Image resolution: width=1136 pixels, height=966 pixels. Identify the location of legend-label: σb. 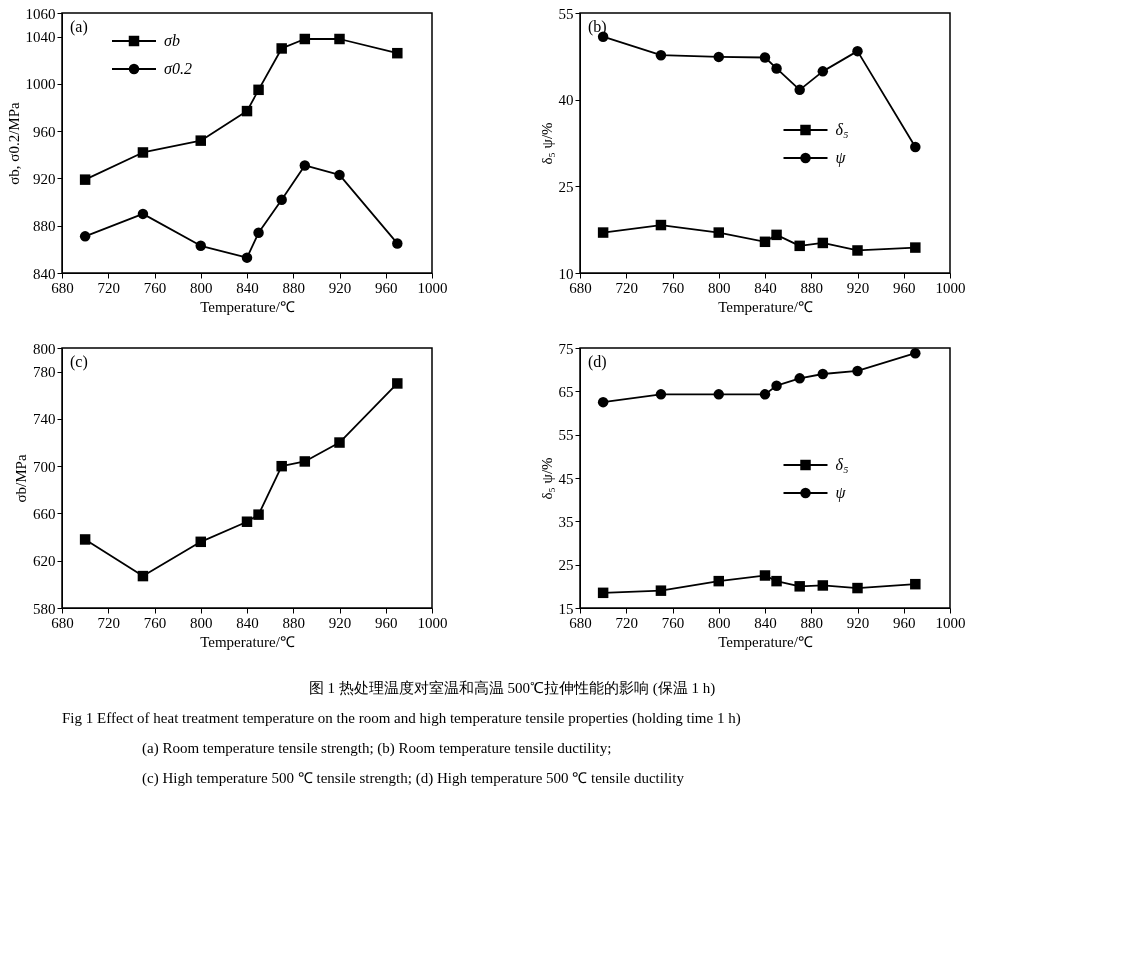
(172, 40).